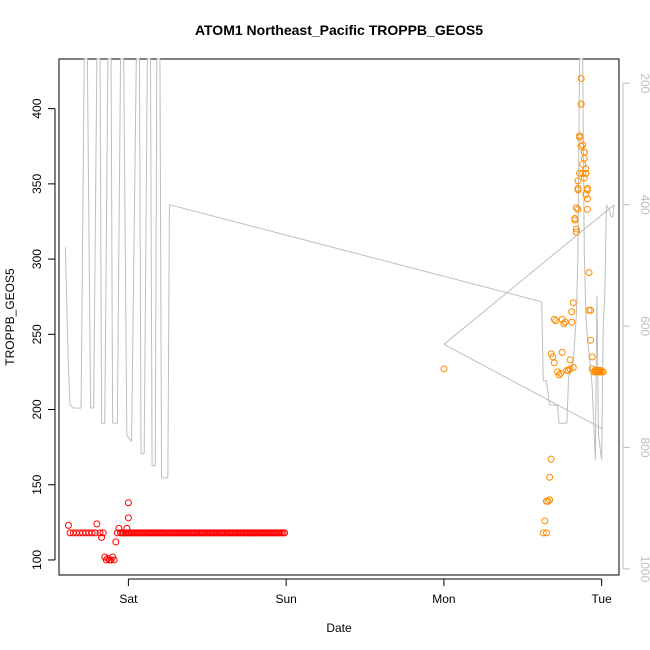 This screenshot has height=650, width=650. Describe the element at coordinates (128, 599) in the screenshot. I see `x-tick-label: Sat` at that location.